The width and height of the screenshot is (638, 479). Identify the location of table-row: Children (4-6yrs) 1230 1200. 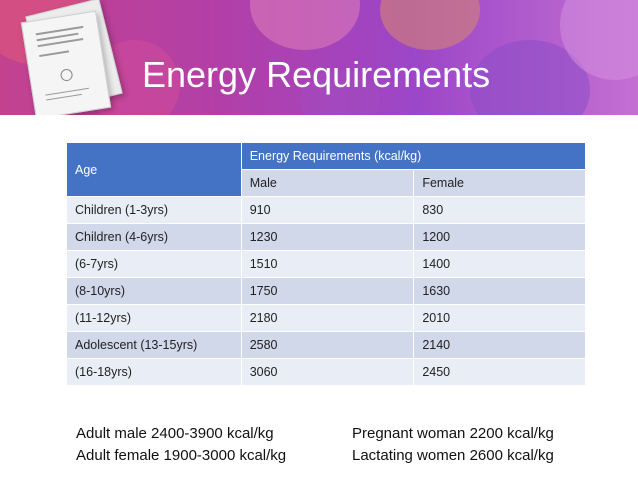
(326, 237).